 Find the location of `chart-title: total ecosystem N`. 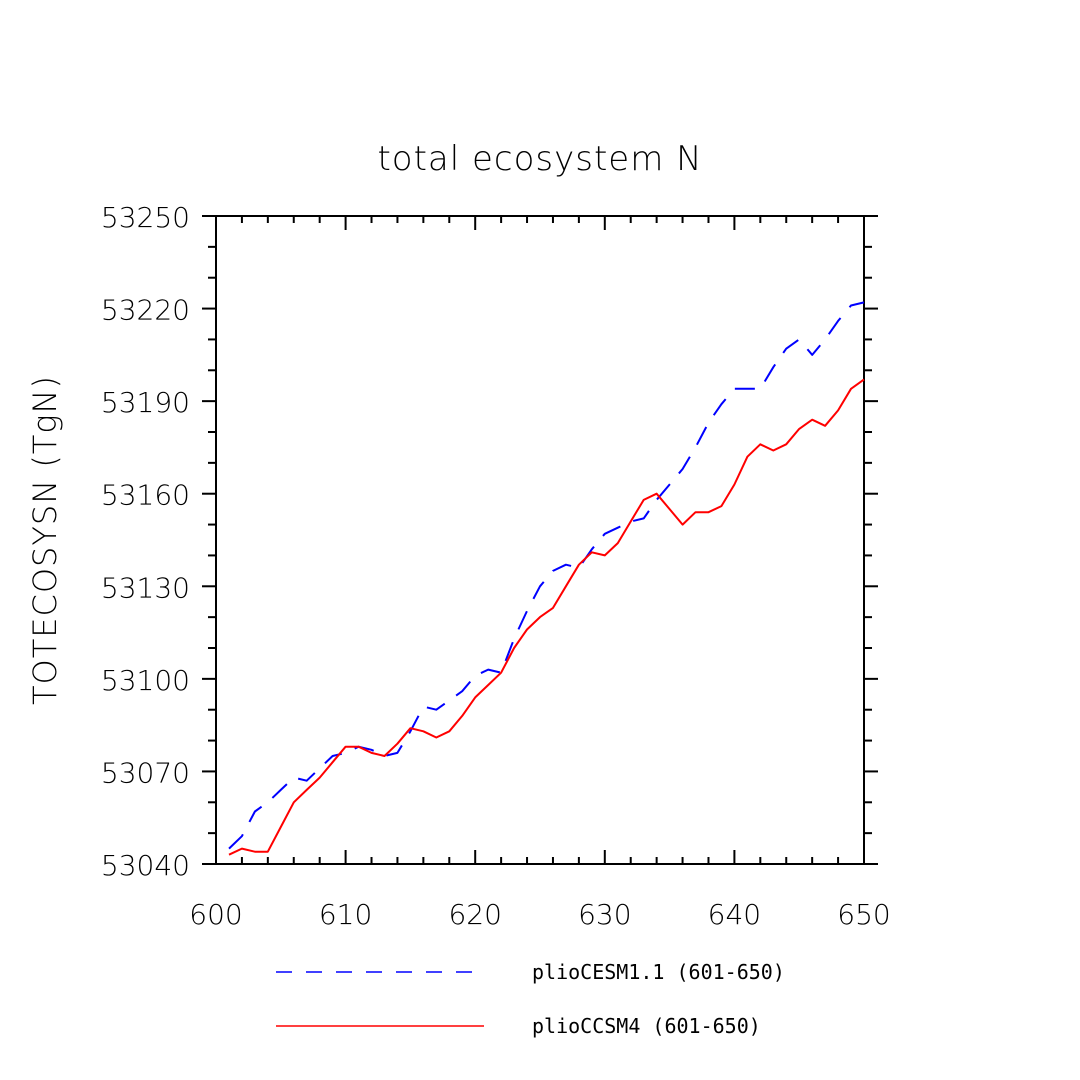

chart-title: total ecosystem N is located at coordinates (539, 159).